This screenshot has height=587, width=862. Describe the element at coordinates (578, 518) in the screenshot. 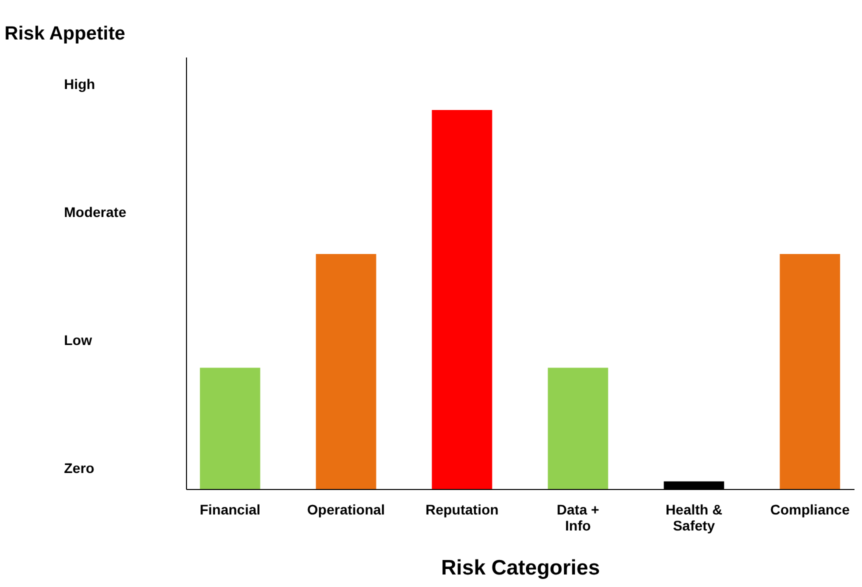

I see `x-tick-label: Data + Info` at that location.